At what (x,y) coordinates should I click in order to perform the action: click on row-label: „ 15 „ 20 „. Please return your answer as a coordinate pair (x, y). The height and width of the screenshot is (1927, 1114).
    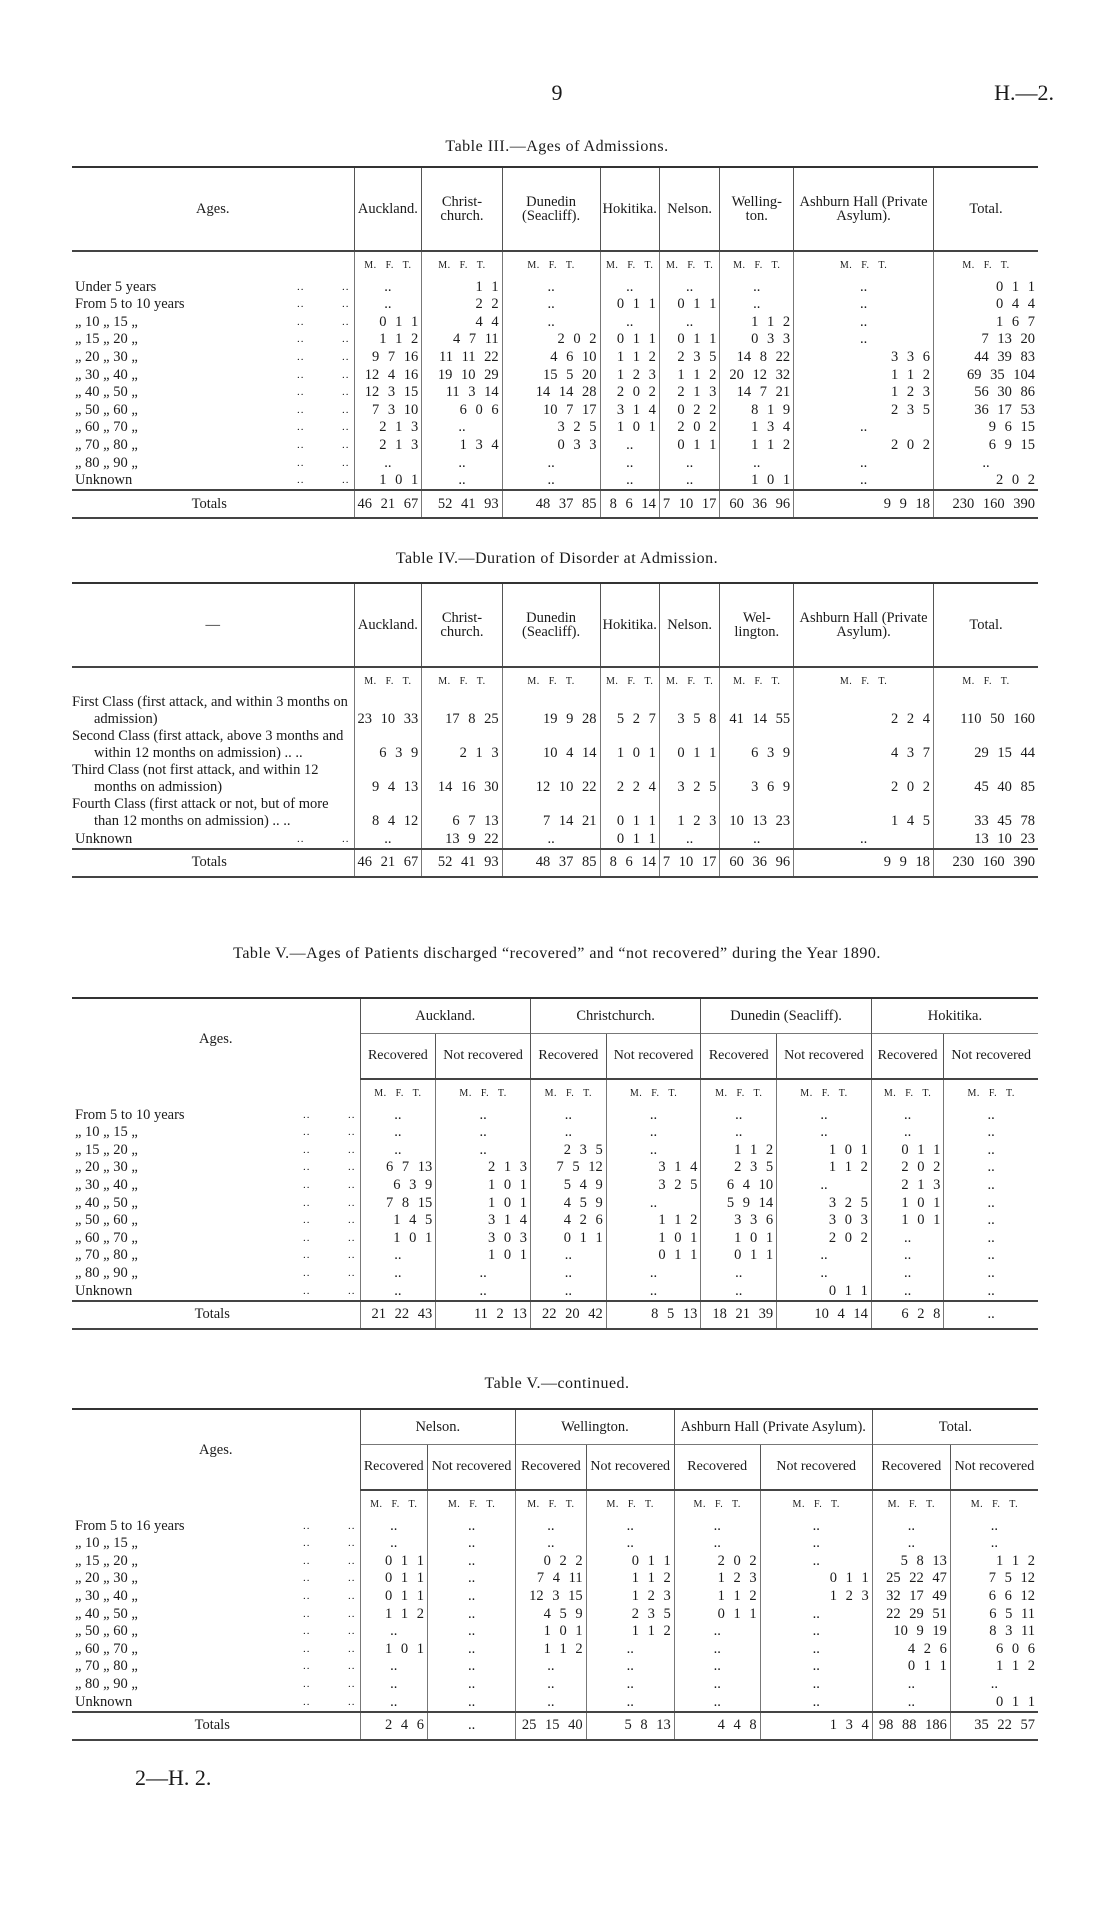
    Looking at the image, I should click on (108, 1560).